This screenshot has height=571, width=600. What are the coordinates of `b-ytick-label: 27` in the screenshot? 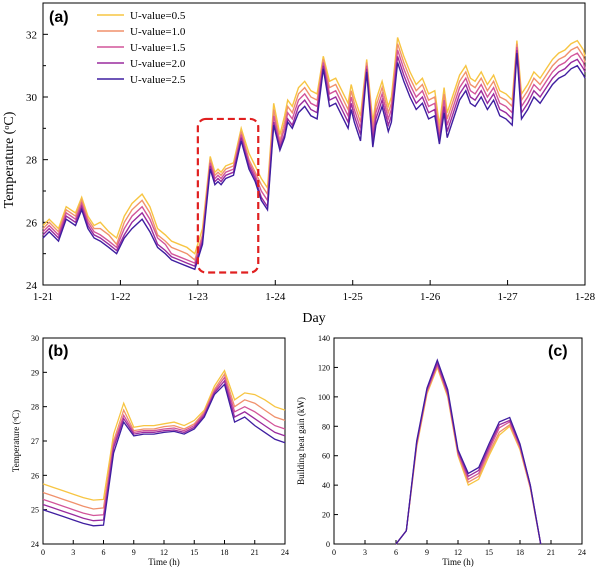 It's located at (35, 441).